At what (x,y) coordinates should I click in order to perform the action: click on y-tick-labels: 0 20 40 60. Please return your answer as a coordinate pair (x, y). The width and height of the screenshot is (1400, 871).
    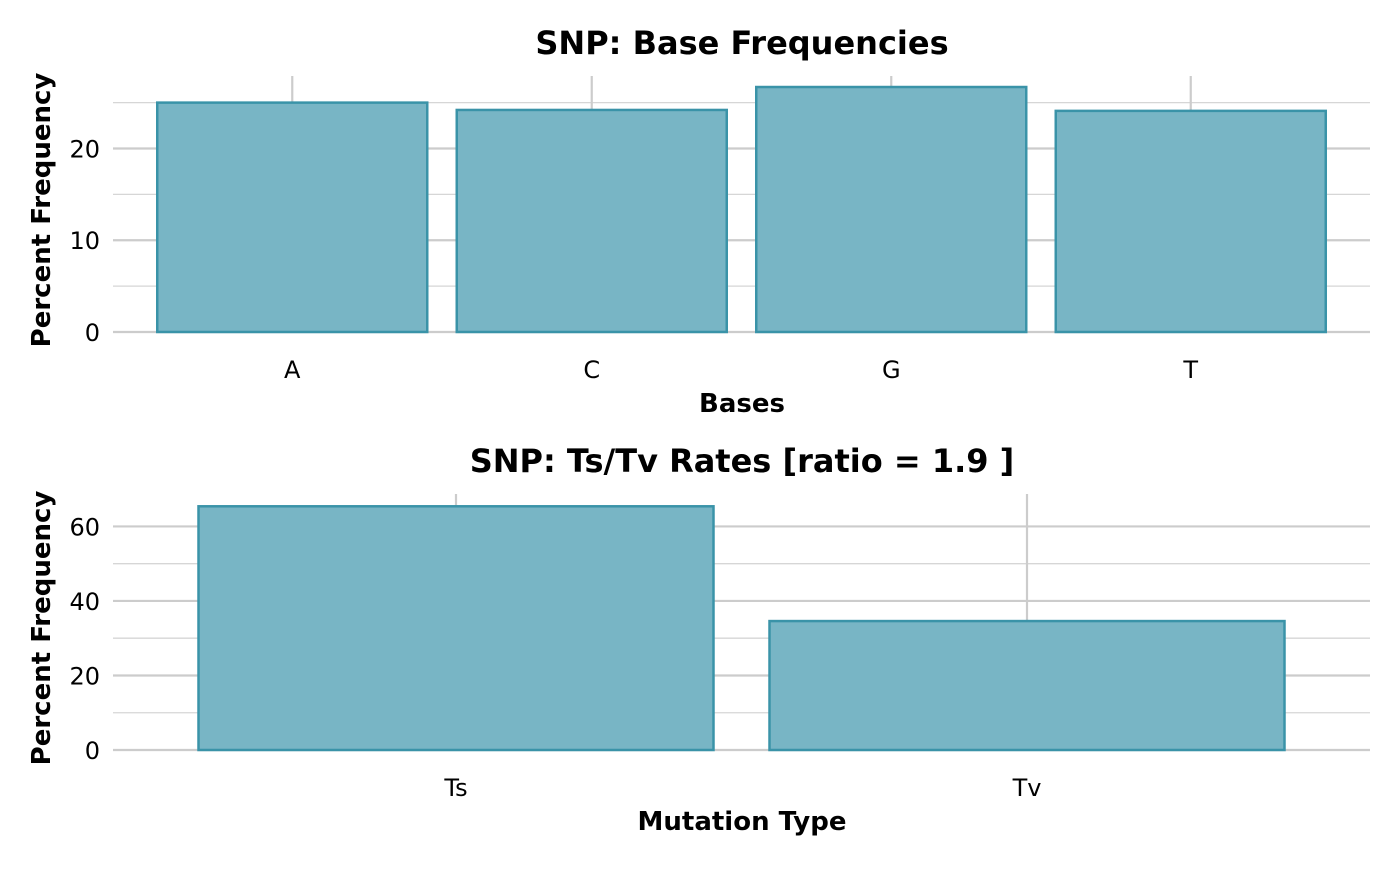
    Looking at the image, I should click on (84, 639).